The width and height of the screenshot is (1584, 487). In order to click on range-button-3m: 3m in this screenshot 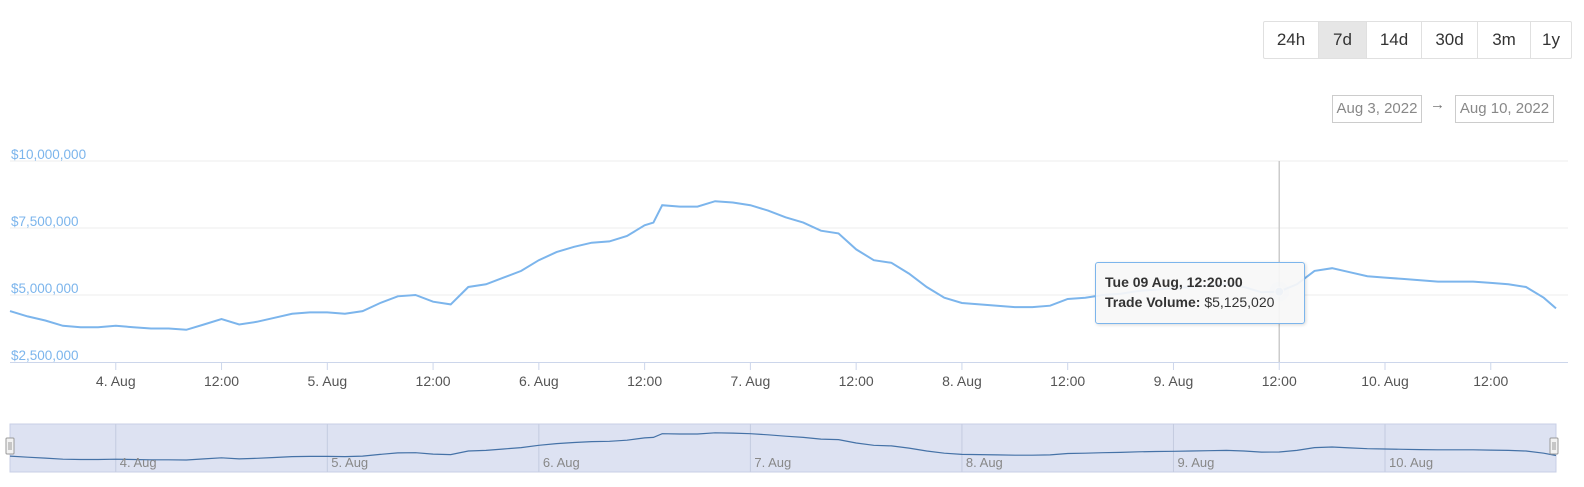, I will do `click(1504, 40)`.